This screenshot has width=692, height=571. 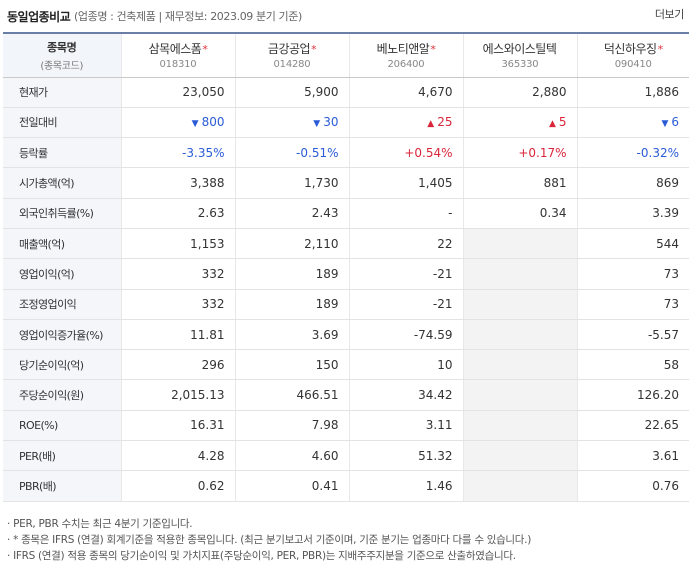 I want to click on company-header: 에스와이스틸텍 365330, so click(x=519, y=55).